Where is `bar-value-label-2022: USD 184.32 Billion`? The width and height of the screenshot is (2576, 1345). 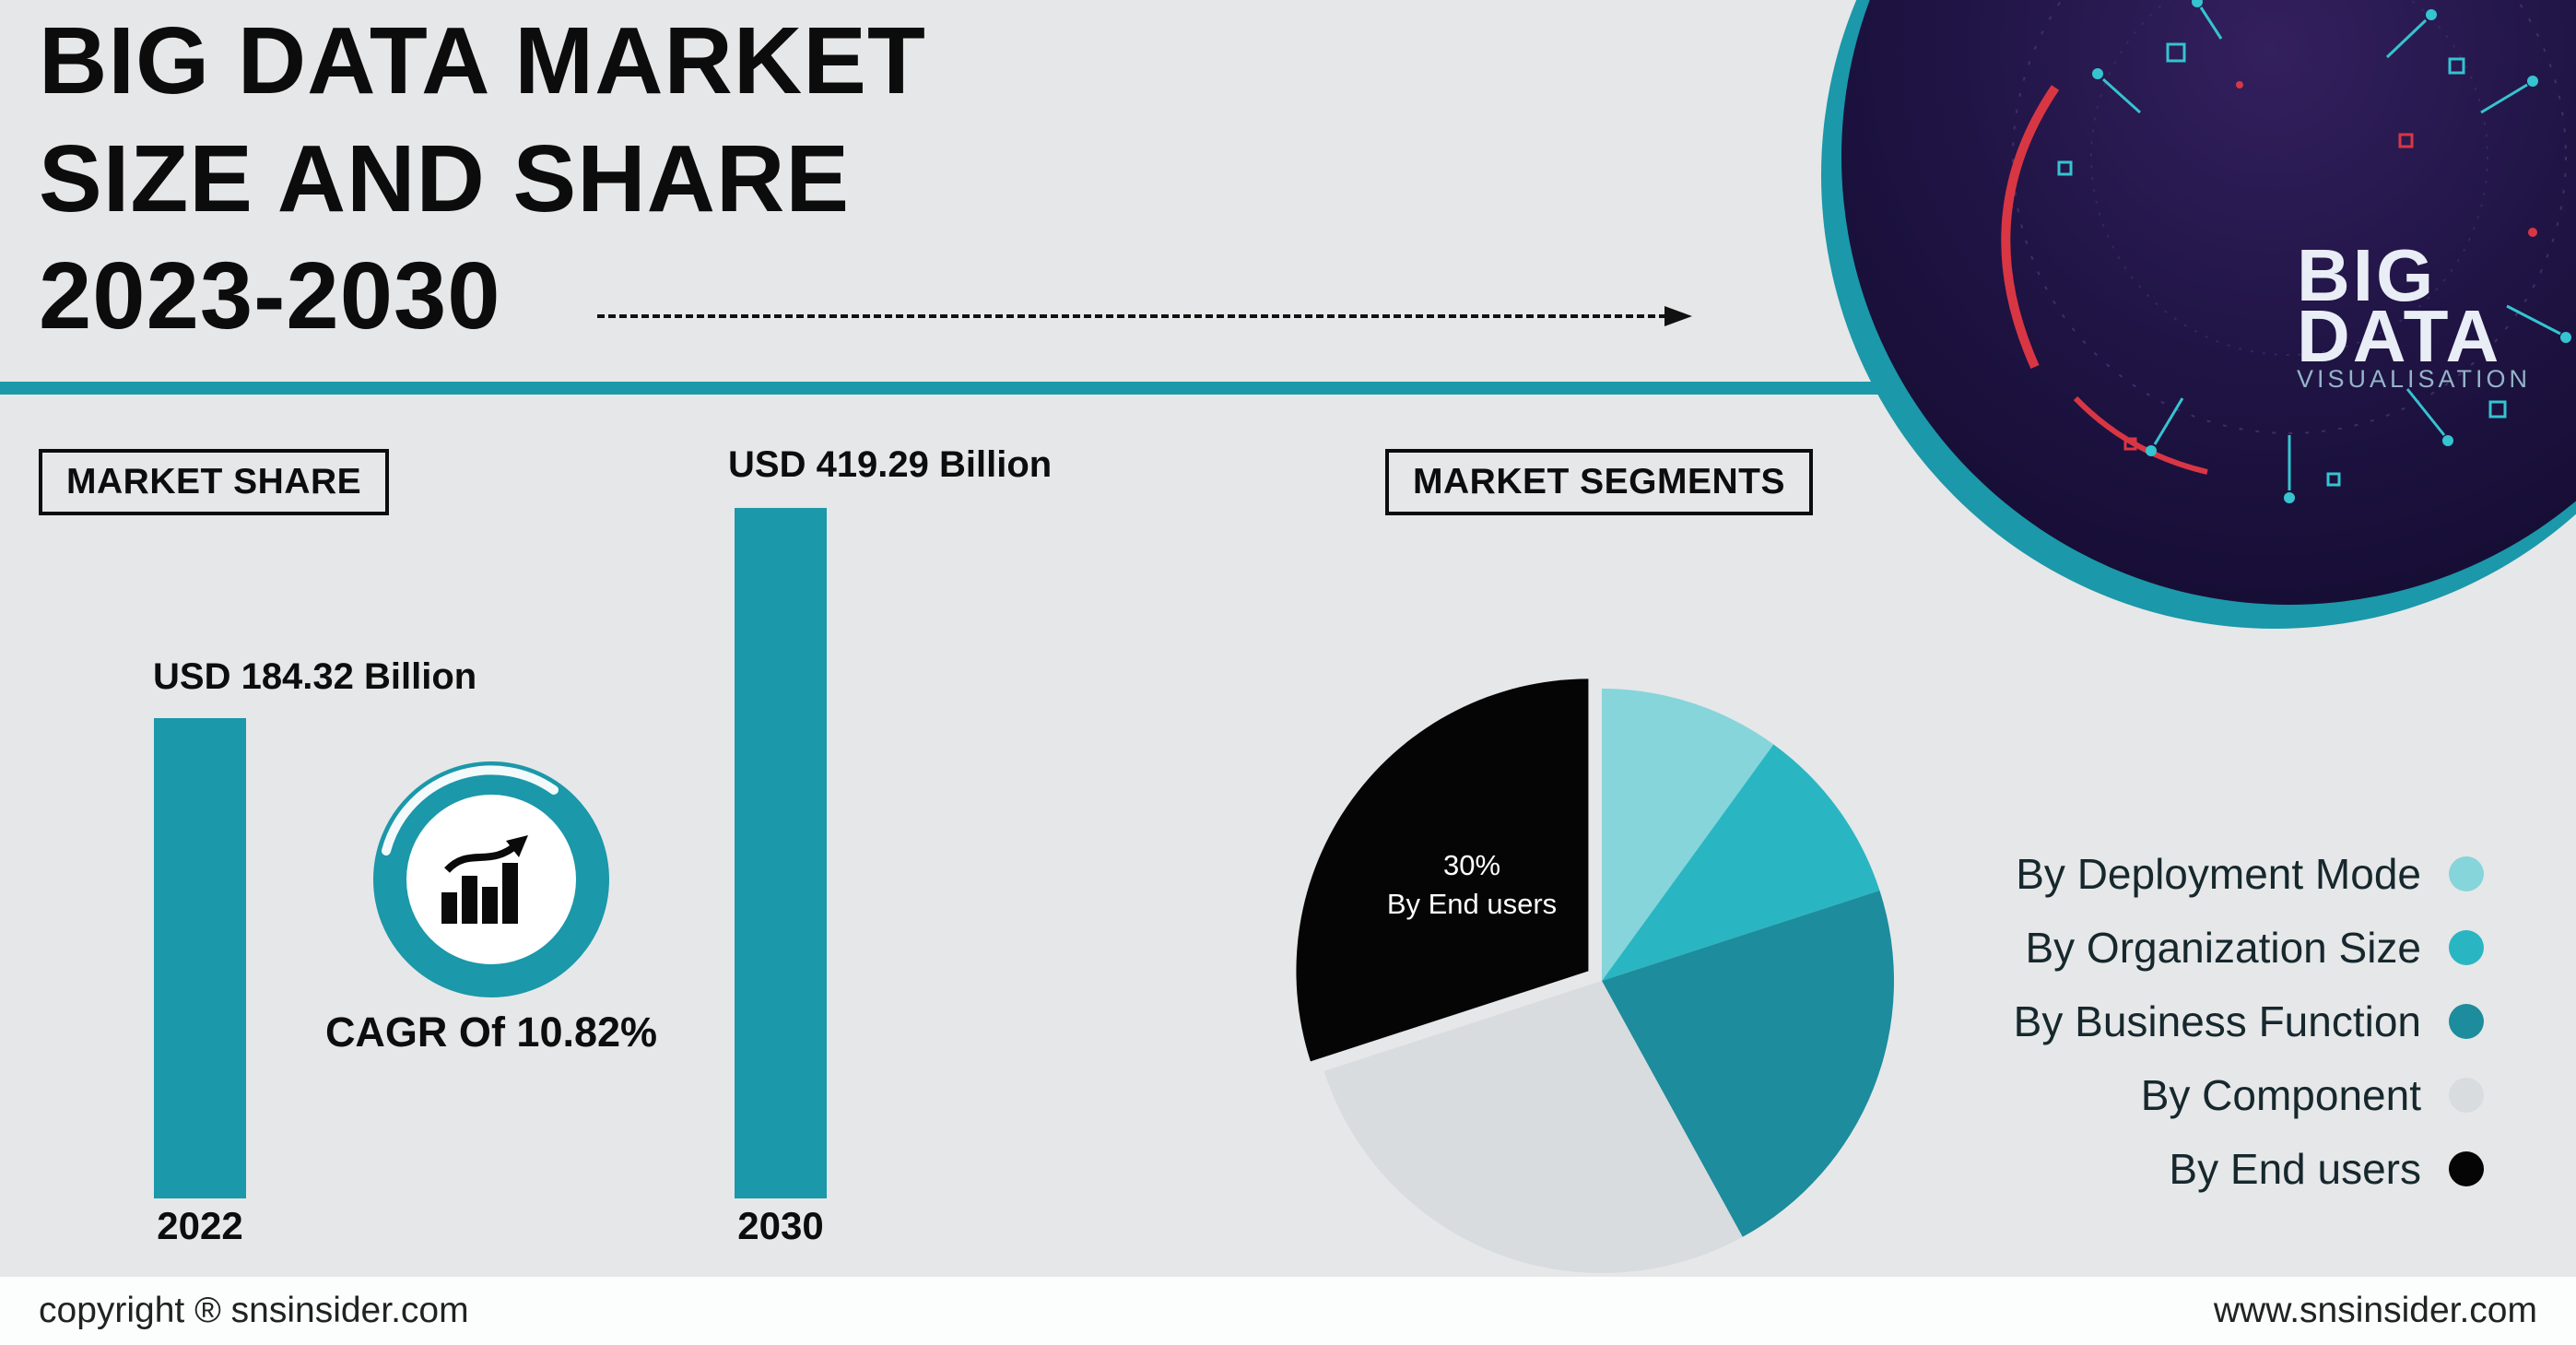 bar-value-label-2022: USD 184.32 Billion is located at coordinates (315, 676).